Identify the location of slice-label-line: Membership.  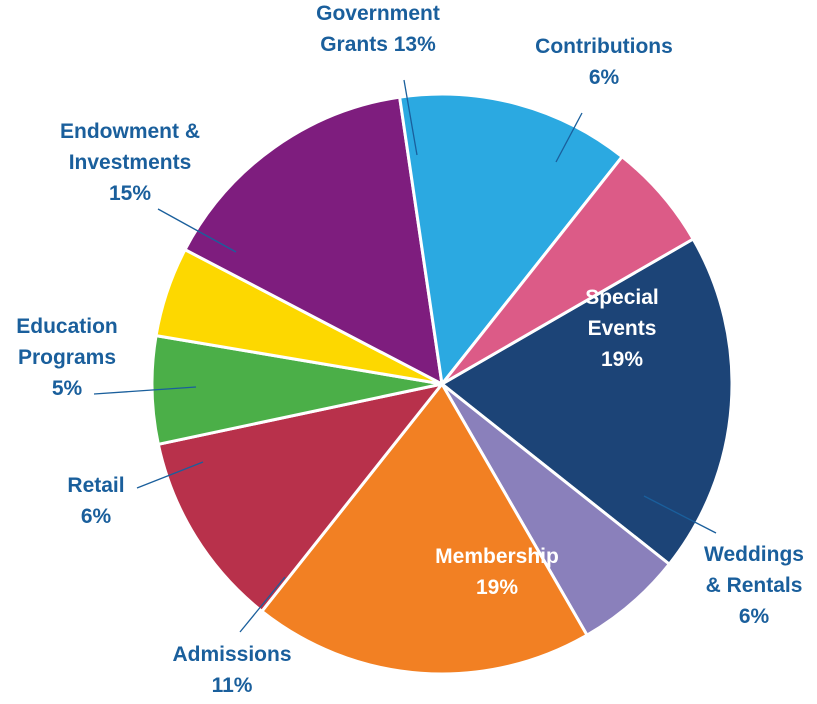
(497, 556).